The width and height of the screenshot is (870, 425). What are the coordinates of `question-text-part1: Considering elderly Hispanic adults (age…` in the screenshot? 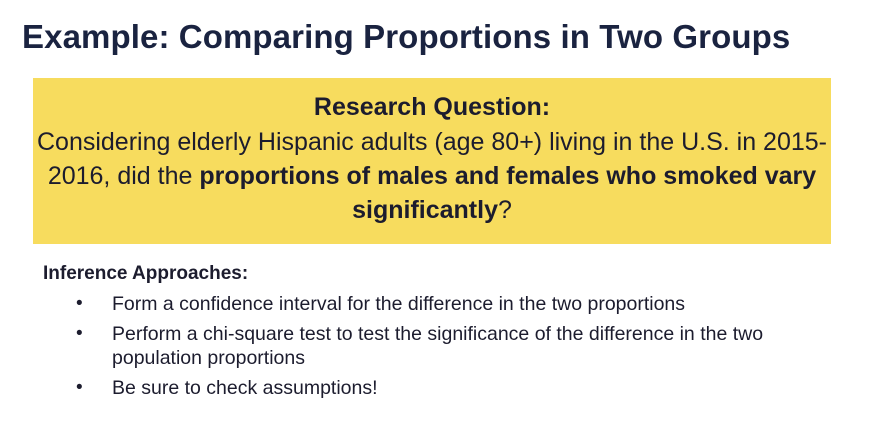 It's located at (431, 159).